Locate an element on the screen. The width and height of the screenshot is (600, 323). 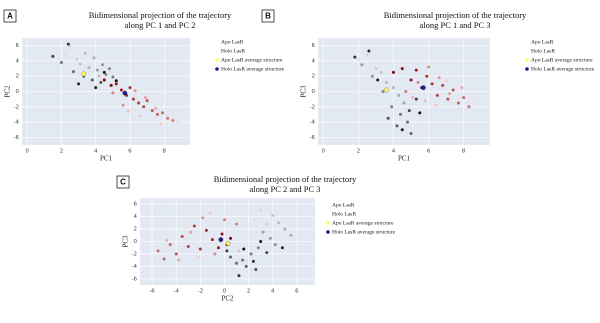
x-tick-label: -4 is located at coordinates (176, 292).